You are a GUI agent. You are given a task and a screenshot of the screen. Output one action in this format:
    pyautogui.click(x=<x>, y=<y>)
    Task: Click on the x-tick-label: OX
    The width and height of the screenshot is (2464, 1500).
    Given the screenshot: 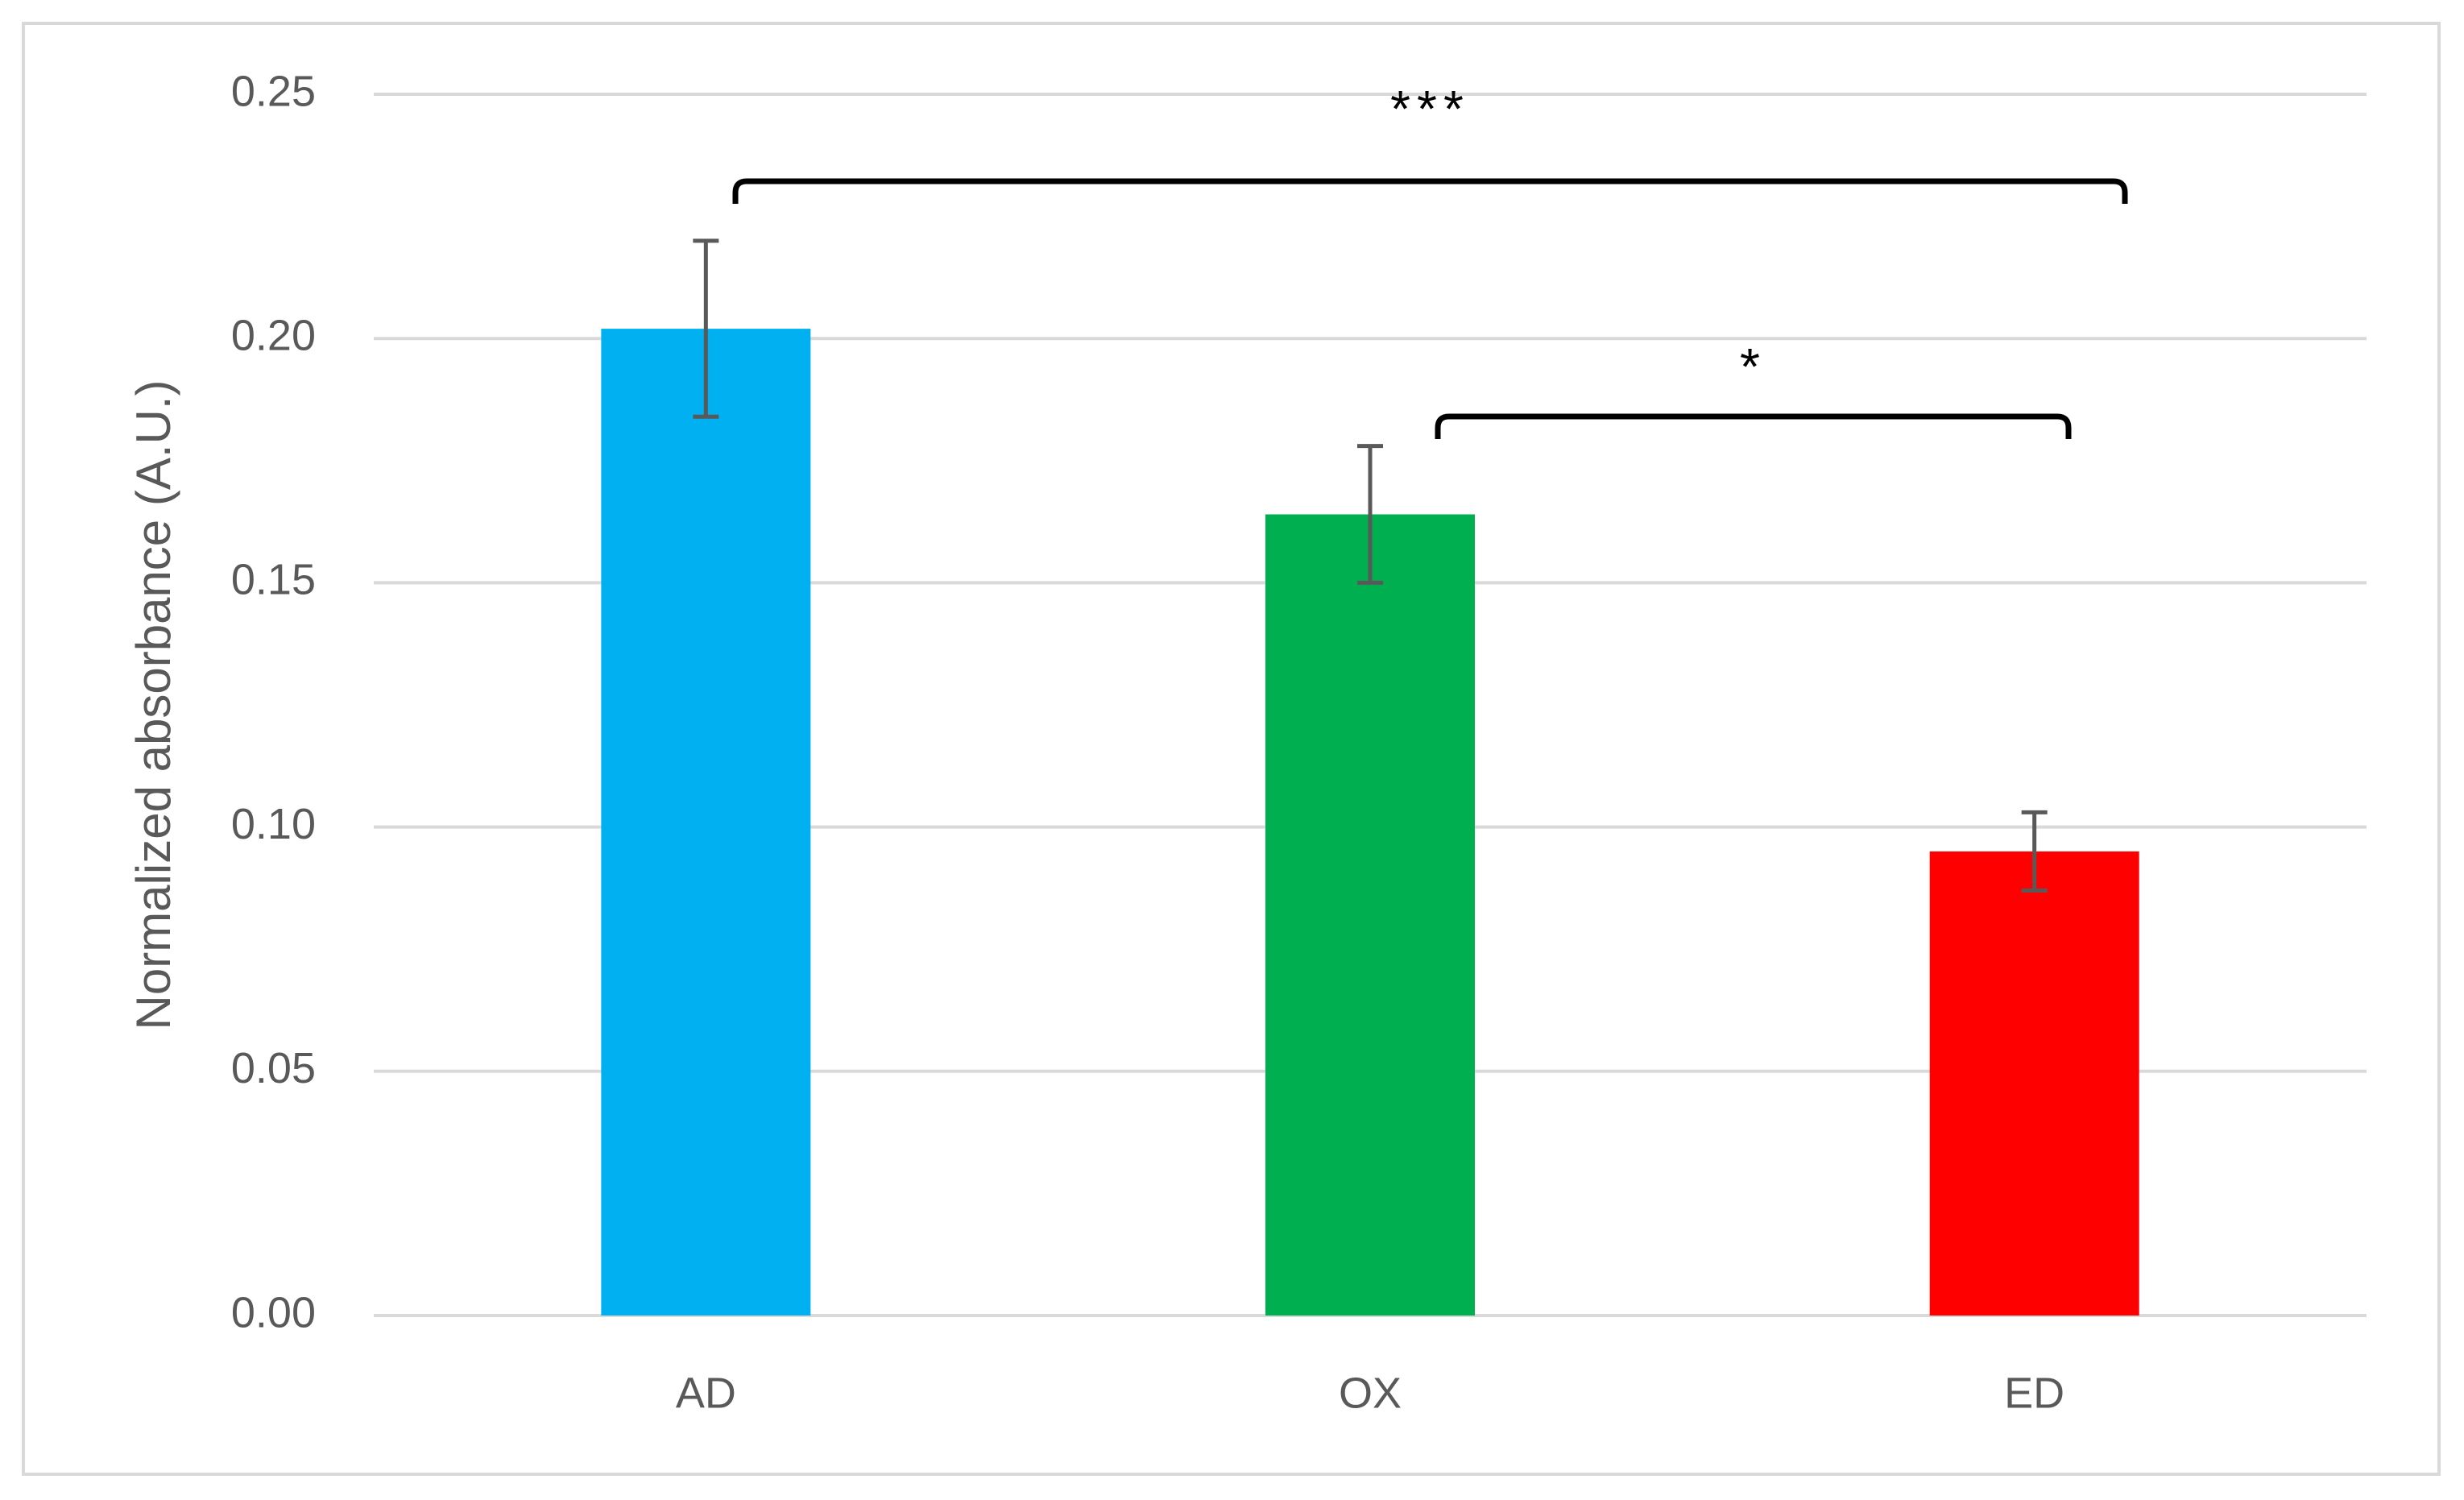 What is the action you would take?
    pyautogui.click(x=1370, y=1393)
    